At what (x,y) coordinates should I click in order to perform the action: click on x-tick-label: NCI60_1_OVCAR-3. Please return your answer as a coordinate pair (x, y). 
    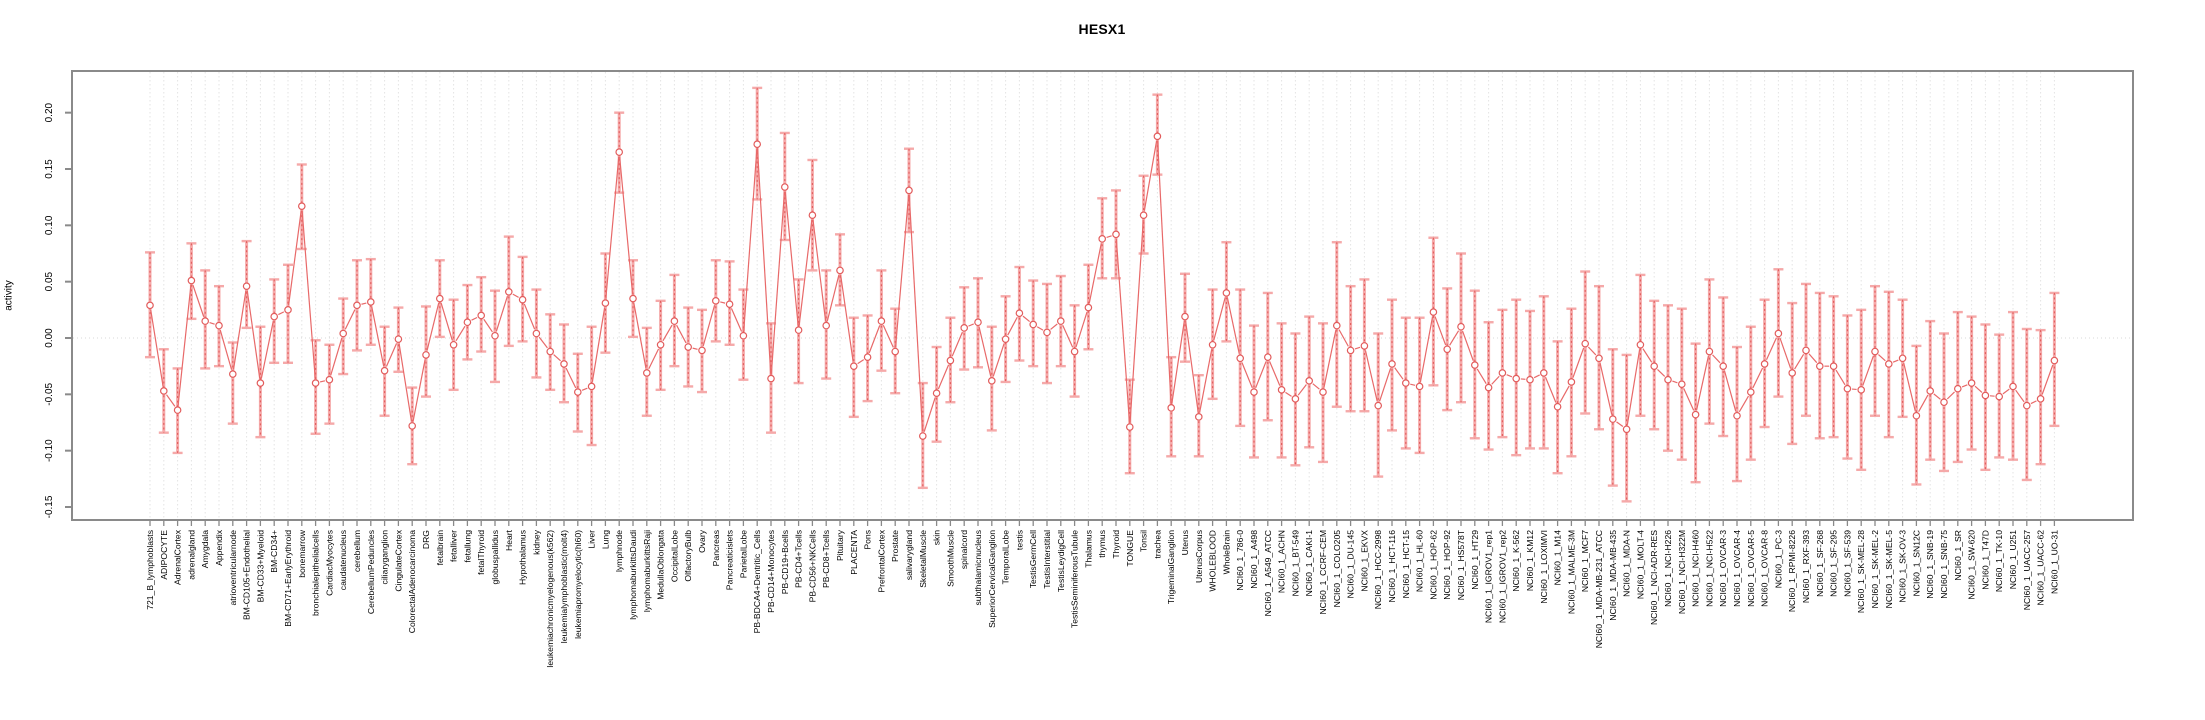
    Looking at the image, I should click on (1723, 568).